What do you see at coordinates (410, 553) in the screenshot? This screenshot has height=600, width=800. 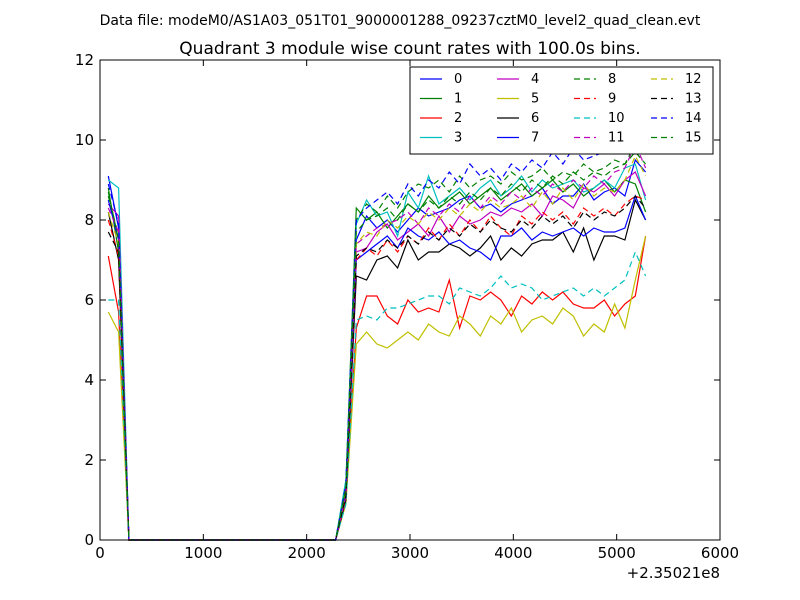 I see `x-tick-label: 3000` at bounding box center [410, 553].